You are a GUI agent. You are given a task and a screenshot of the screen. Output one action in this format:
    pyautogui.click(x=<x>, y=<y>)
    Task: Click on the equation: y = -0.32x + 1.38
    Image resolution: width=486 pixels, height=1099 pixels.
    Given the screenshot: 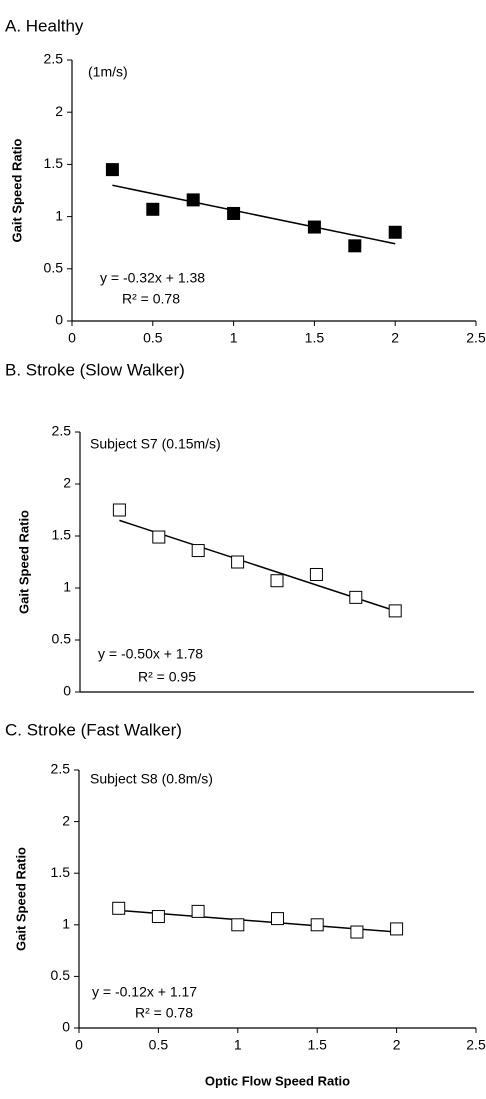 What is the action you would take?
    pyautogui.click(x=152, y=278)
    